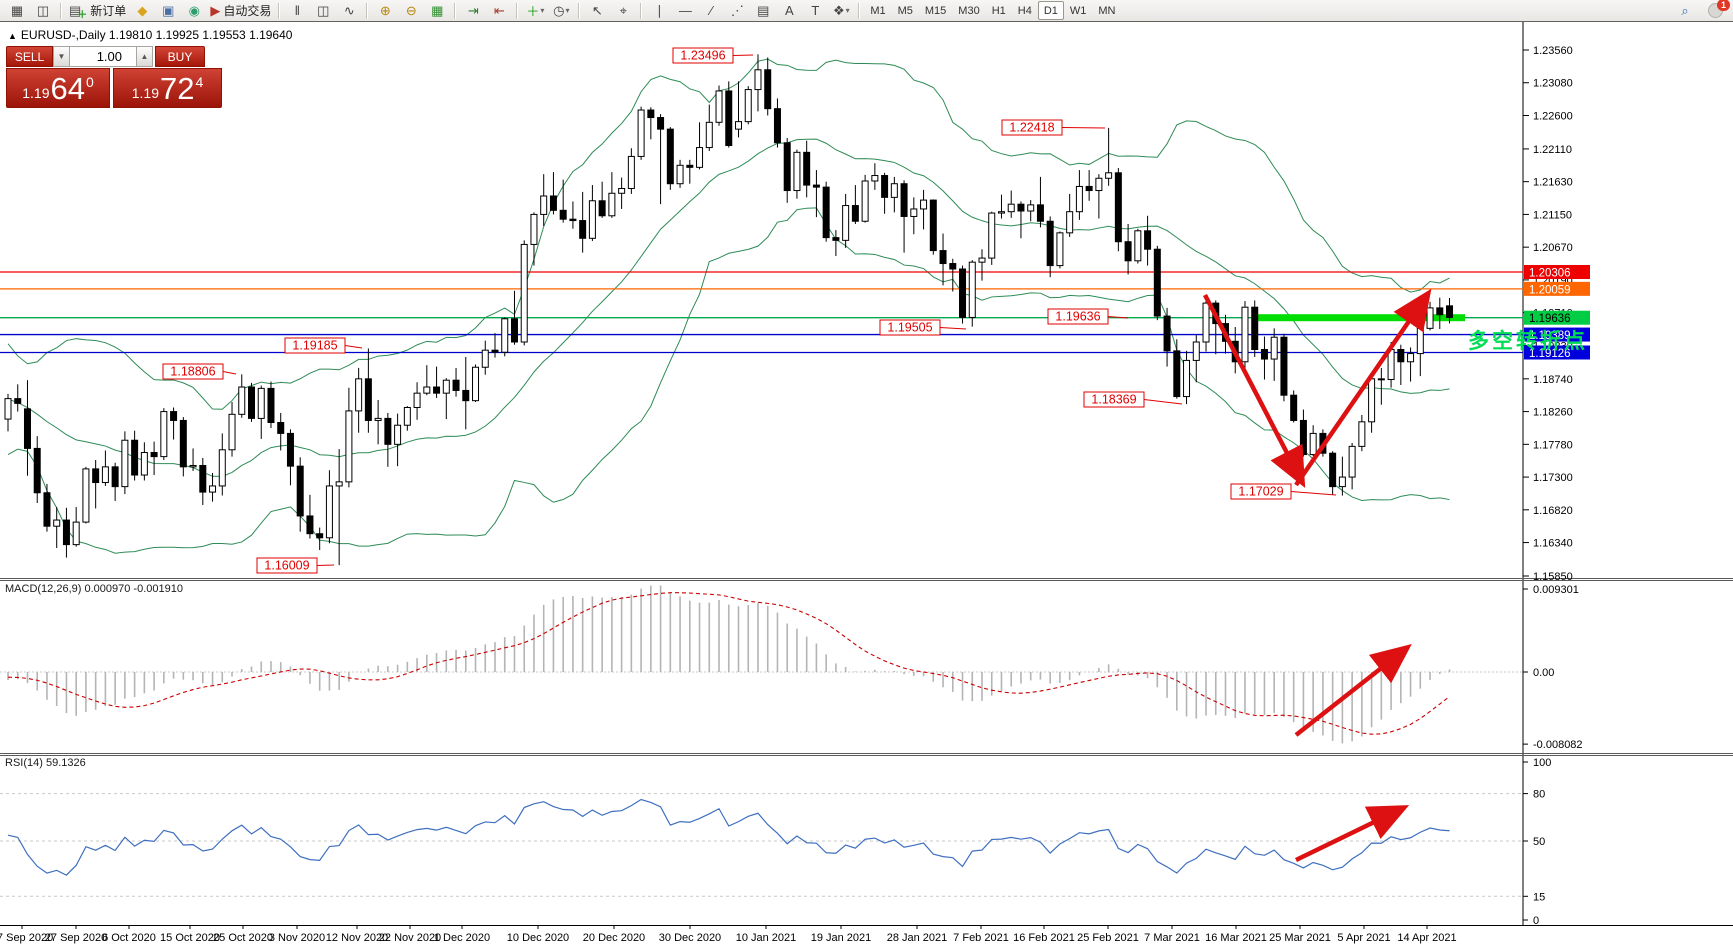 This screenshot has width=1733, height=946. I want to click on tile-windows-button: ▦, so click(437, 10).